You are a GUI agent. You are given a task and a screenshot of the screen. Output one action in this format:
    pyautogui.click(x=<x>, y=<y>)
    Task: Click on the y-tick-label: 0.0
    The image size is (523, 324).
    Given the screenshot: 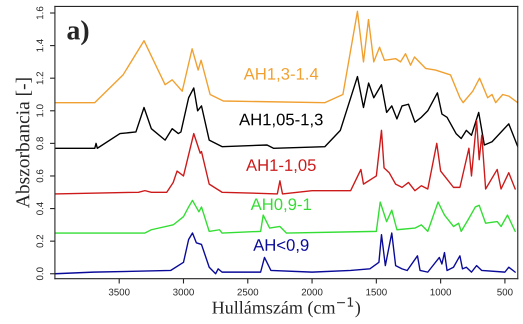 What is the action you would take?
    pyautogui.click(x=40, y=273)
    